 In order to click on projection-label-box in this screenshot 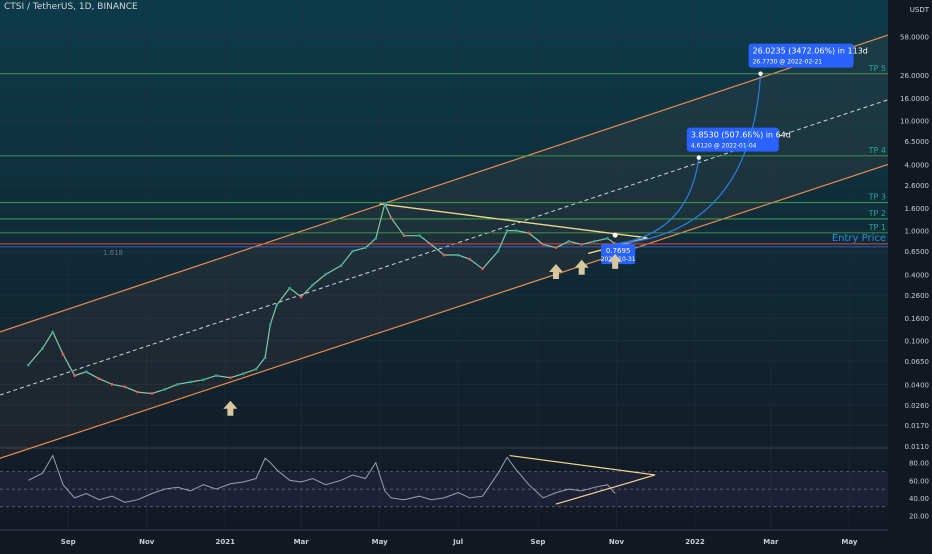, I will do `click(732, 139)`.